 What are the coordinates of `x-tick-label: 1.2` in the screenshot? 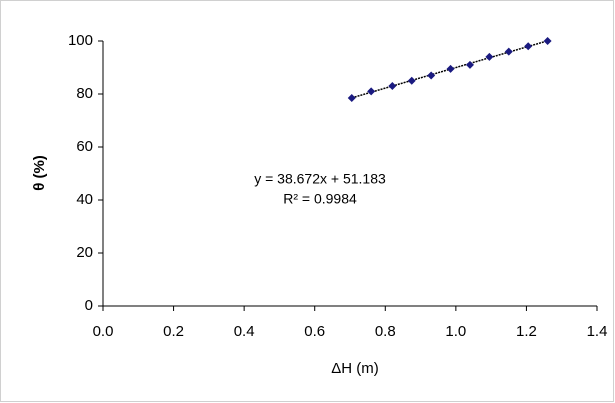 It's located at (526, 331).